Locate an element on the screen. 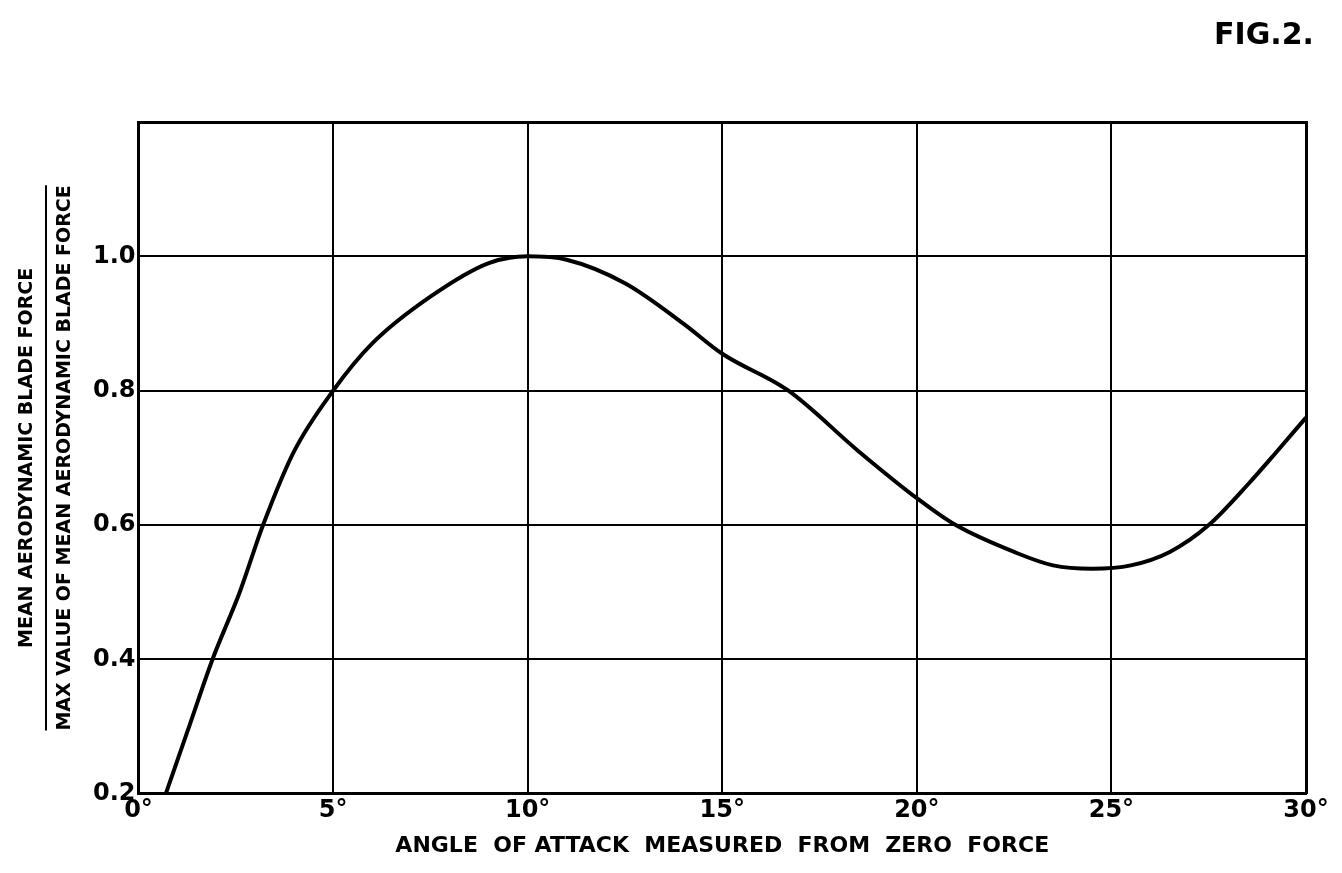 The height and width of the screenshot is (873, 1342). y-tick-label: 0.8 is located at coordinates (114, 388).